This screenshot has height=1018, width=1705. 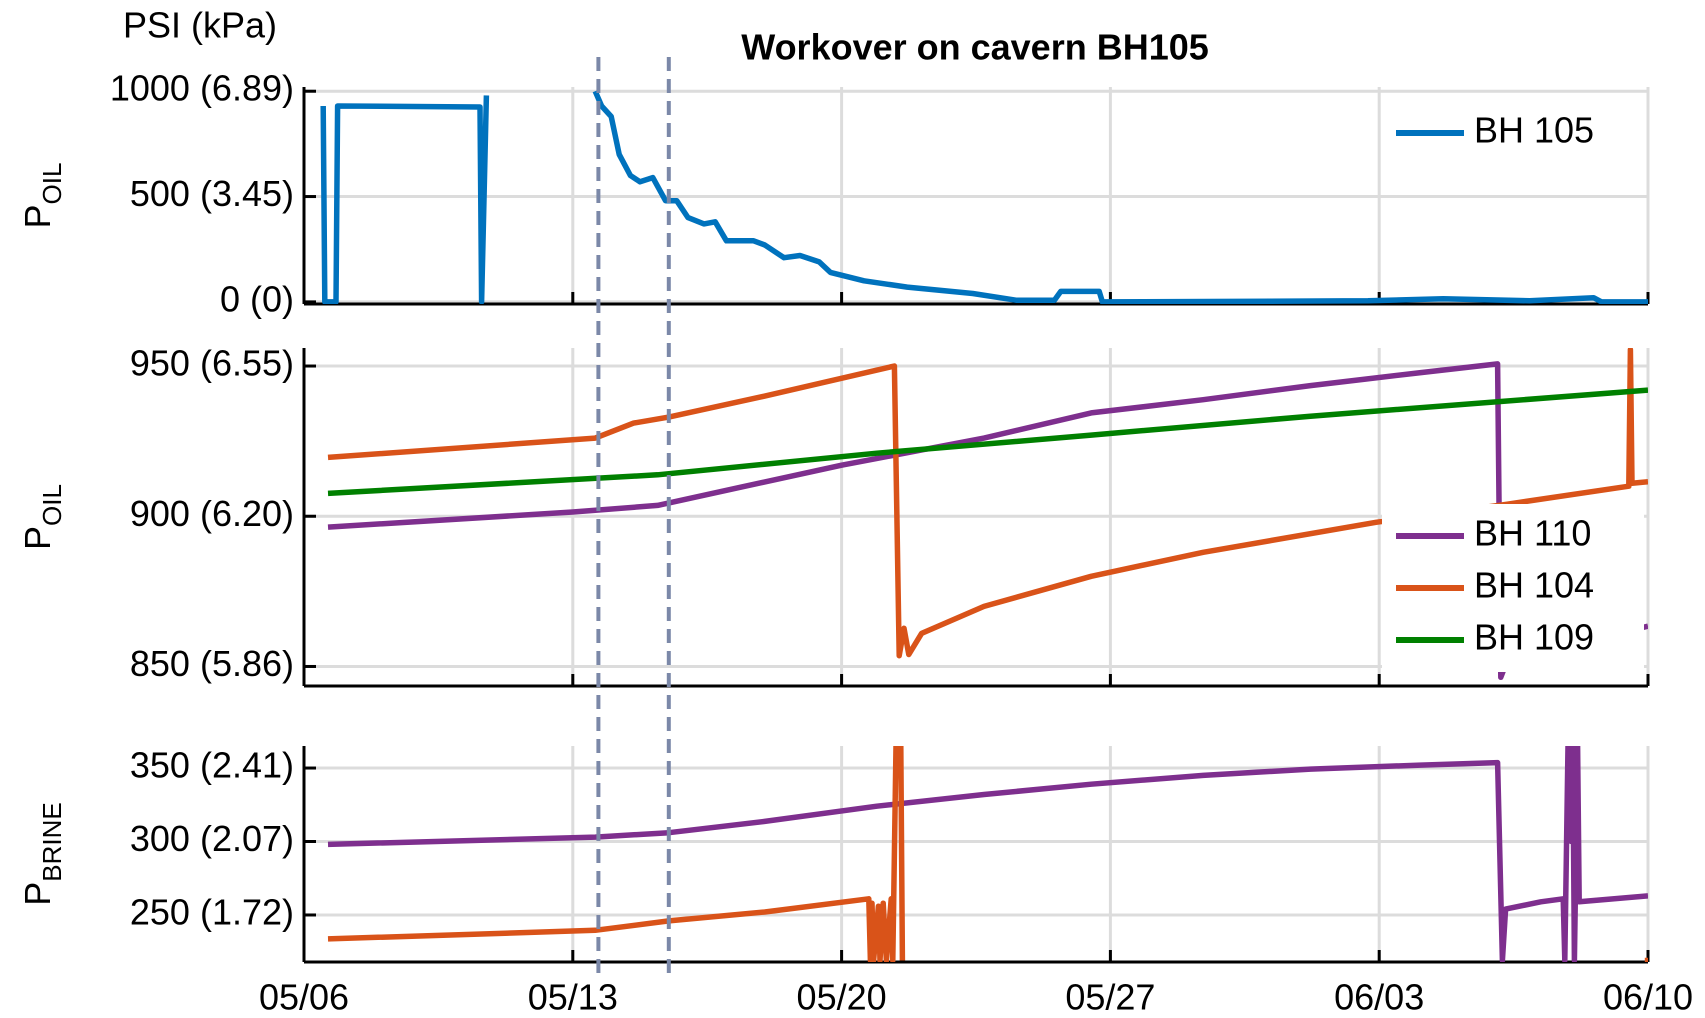 What do you see at coordinates (1534, 130) in the screenshot?
I see `legend-label: BH 105` at bounding box center [1534, 130].